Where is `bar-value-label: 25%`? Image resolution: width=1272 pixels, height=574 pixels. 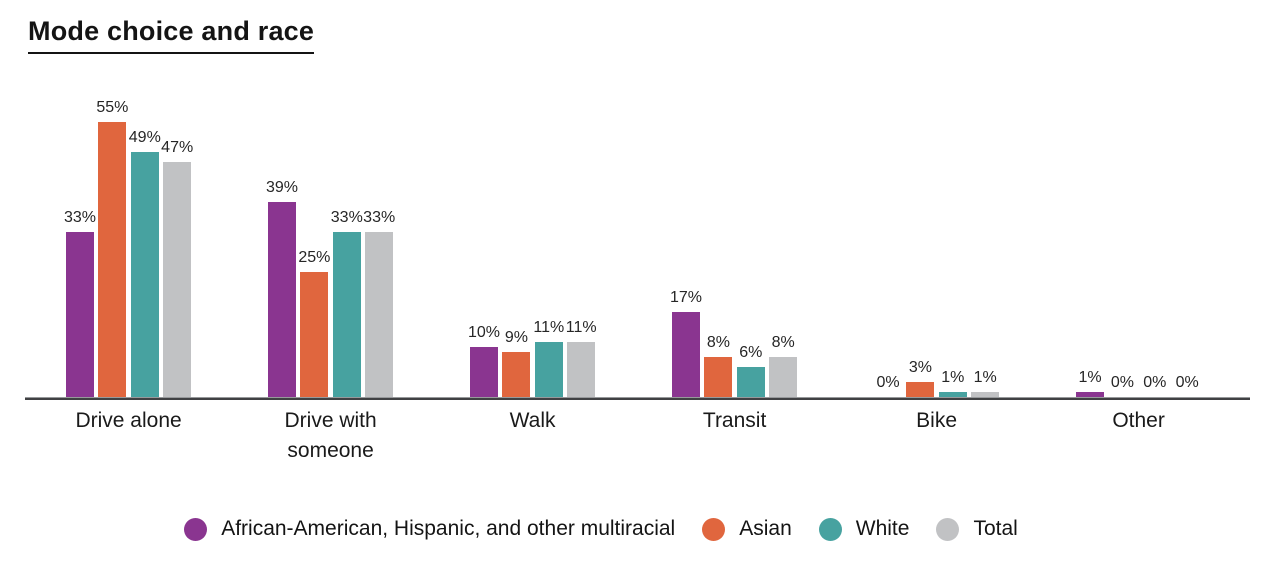
bar-value-label: 25% is located at coordinates (314, 257).